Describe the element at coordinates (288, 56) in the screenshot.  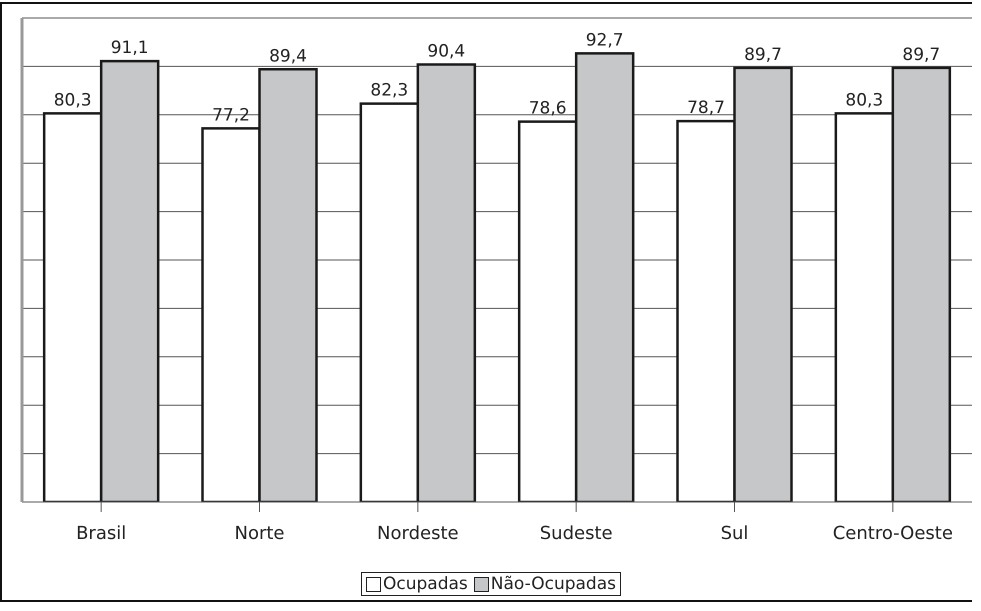
I see `data-label: 89,4` at that location.